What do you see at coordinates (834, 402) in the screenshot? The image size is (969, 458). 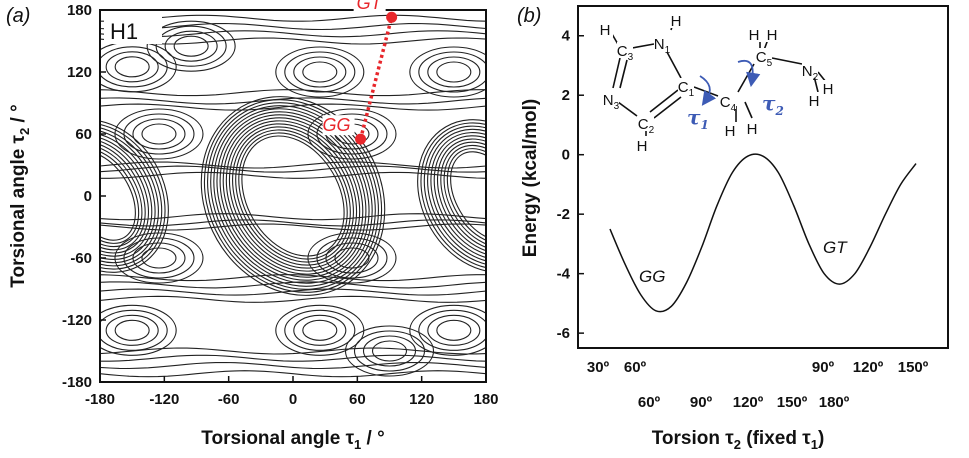 I see `torsion-tick-label-row2: 180º` at bounding box center [834, 402].